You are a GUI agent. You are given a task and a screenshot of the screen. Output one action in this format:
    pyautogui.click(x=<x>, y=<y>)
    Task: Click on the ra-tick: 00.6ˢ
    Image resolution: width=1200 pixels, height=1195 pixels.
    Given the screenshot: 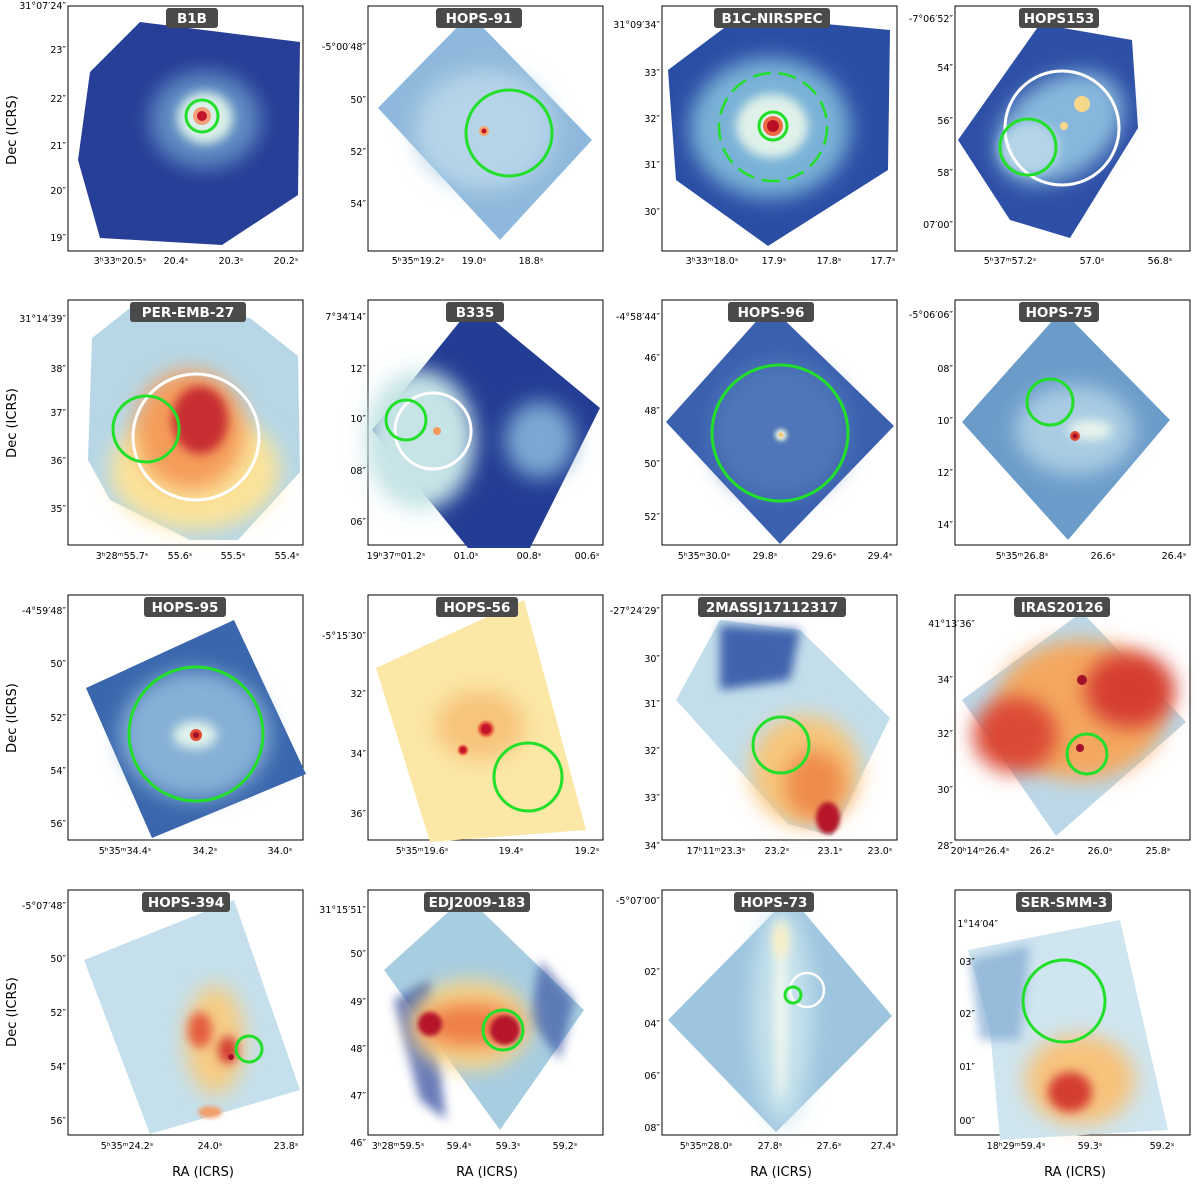 What is the action you would take?
    pyautogui.click(x=587, y=556)
    